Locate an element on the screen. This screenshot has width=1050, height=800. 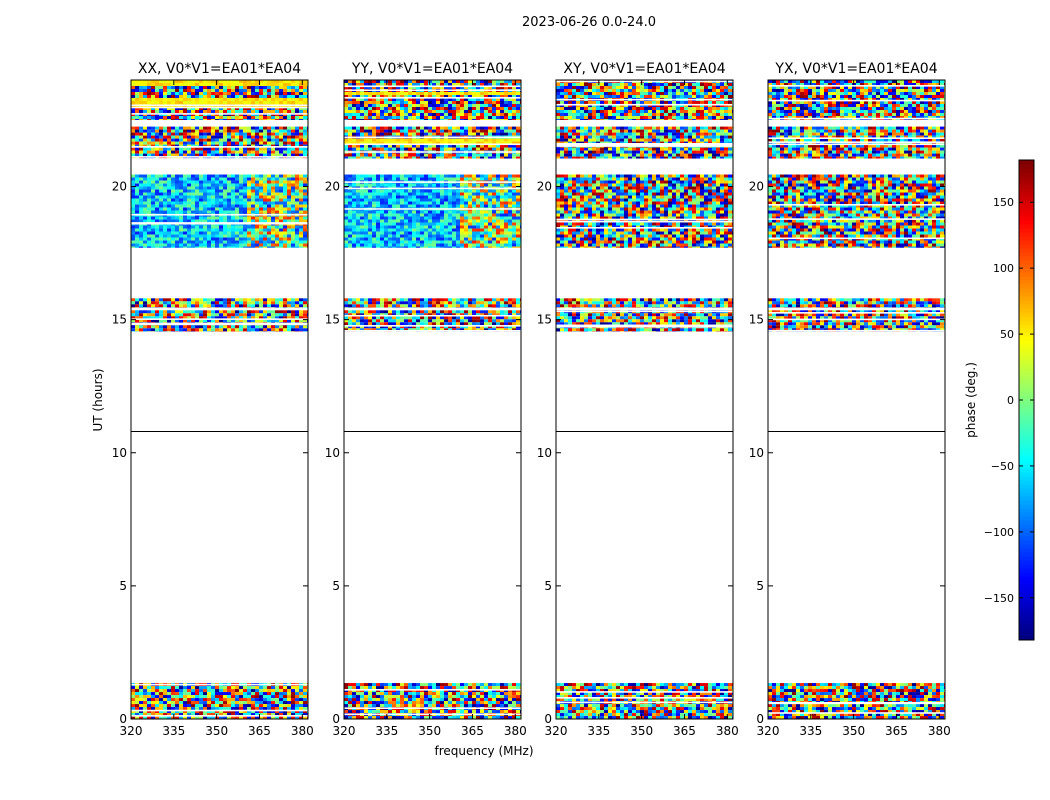
y-tick-label: 5 is located at coordinates (760, 586).